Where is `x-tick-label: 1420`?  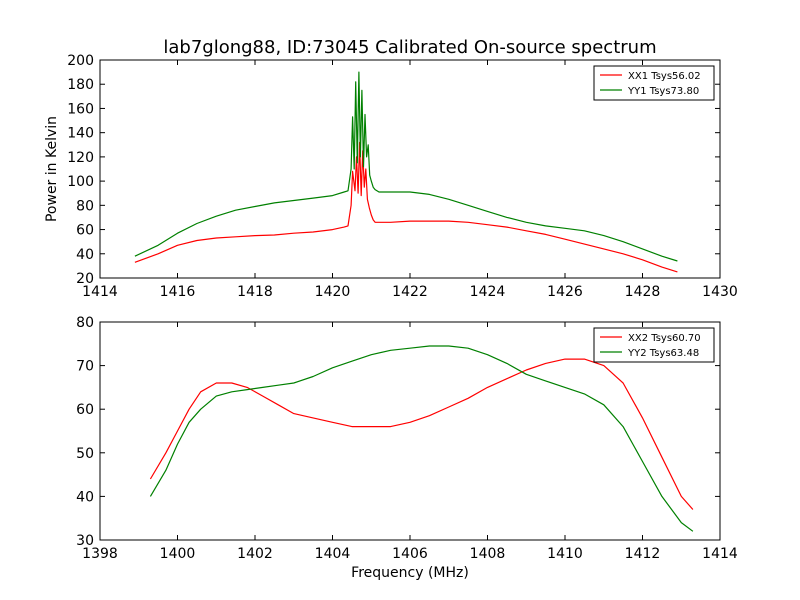 x-tick-label: 1420 is located at coordinates (333, 292).